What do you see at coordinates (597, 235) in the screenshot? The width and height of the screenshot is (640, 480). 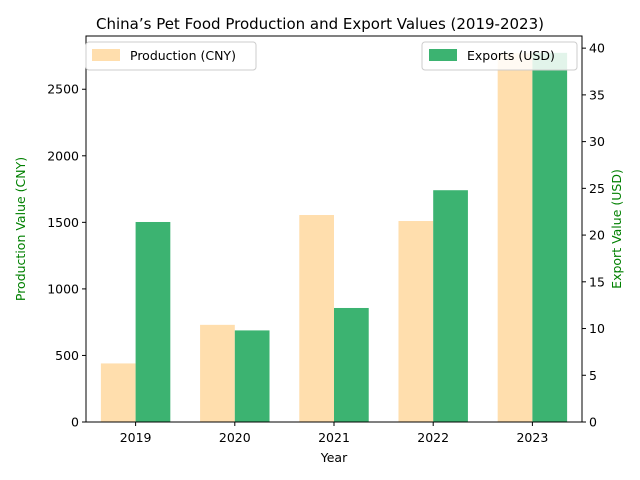 I see `right-y-tick-label: 20` at bounding box center [597, 235].